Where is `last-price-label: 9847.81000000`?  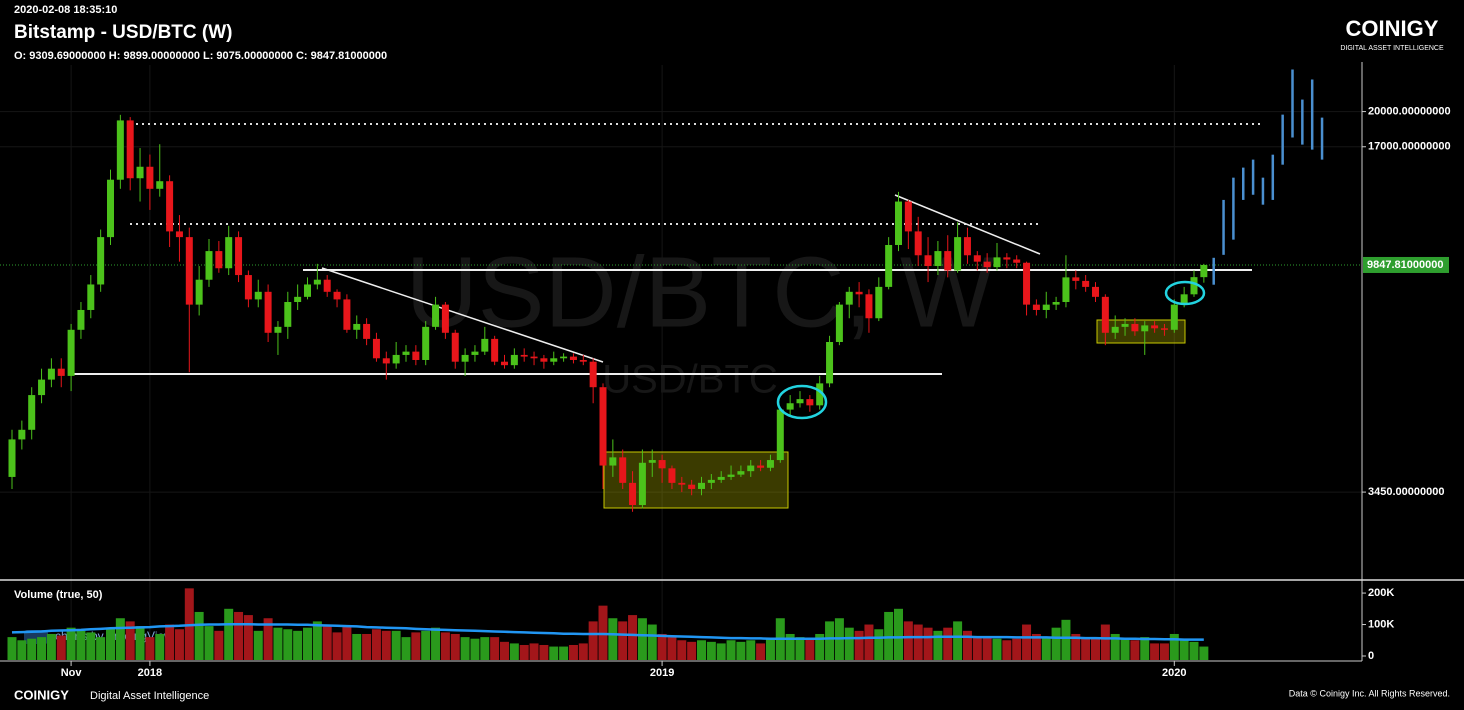 last-price-label: 9847.81000000 is located at coordinates (1405, 265).